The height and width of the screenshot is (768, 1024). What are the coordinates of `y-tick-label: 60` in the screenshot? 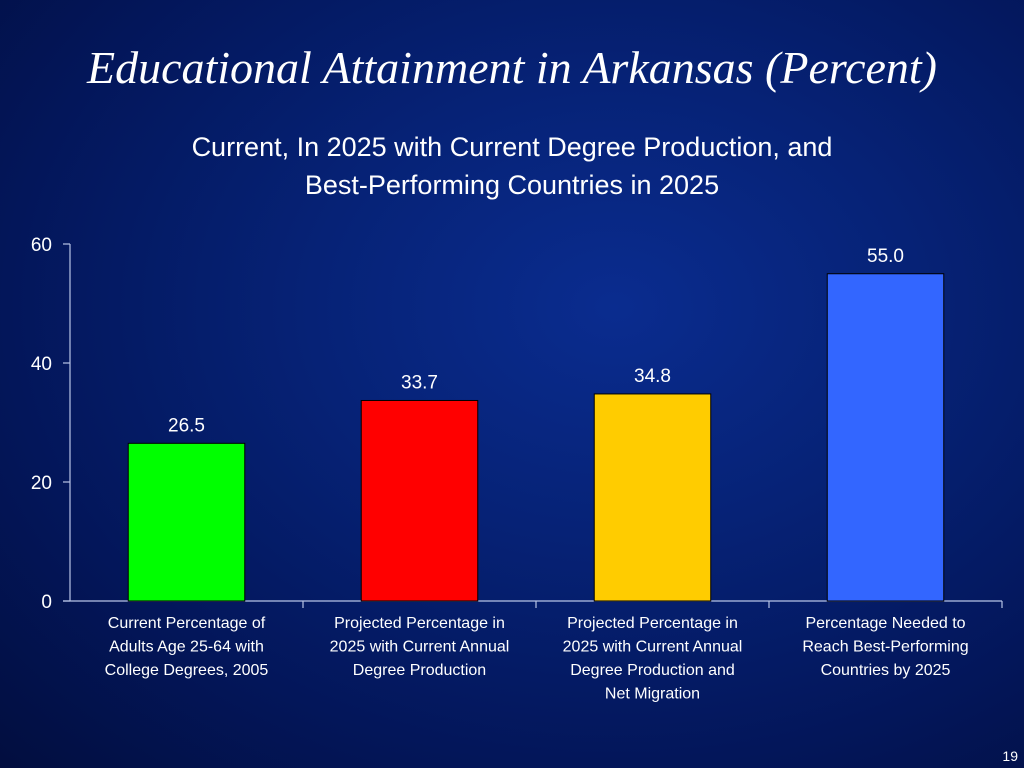 It's located at (41, 245).